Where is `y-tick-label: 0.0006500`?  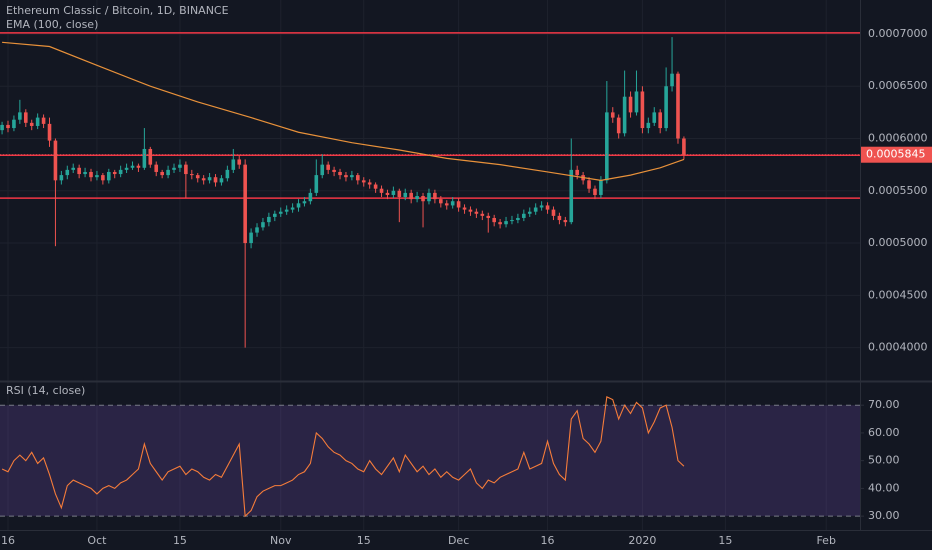
y-tick-label: 0.0006500 is located at coordinates (898, 85).